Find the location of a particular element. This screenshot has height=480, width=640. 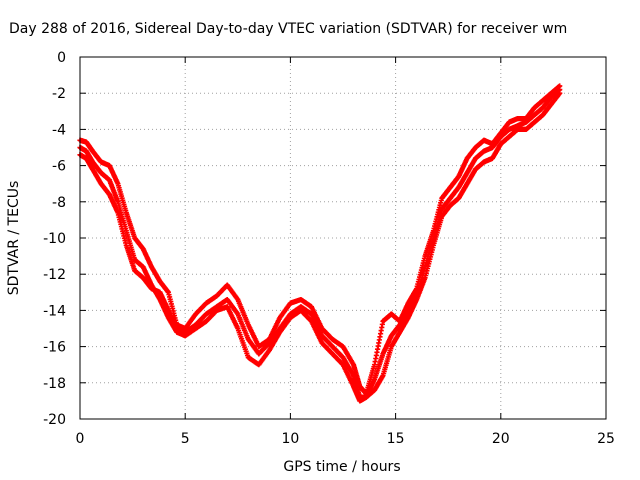

x-tick-label: 0 is located at coordinates (80, 439).